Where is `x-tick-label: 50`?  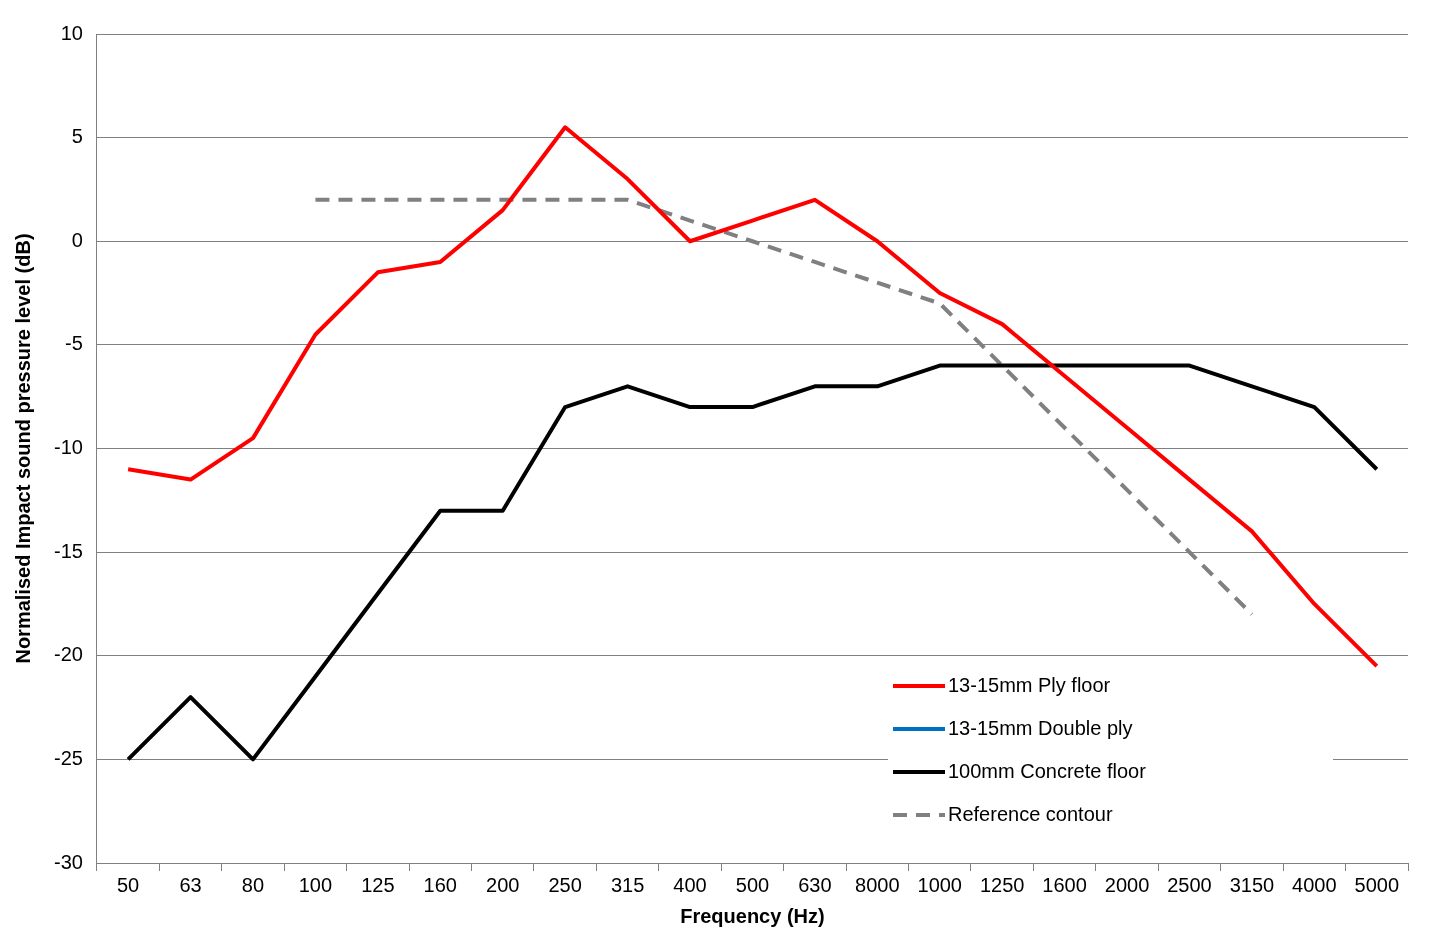
x-tick-label: 50 is located at coordinates (128, 884).